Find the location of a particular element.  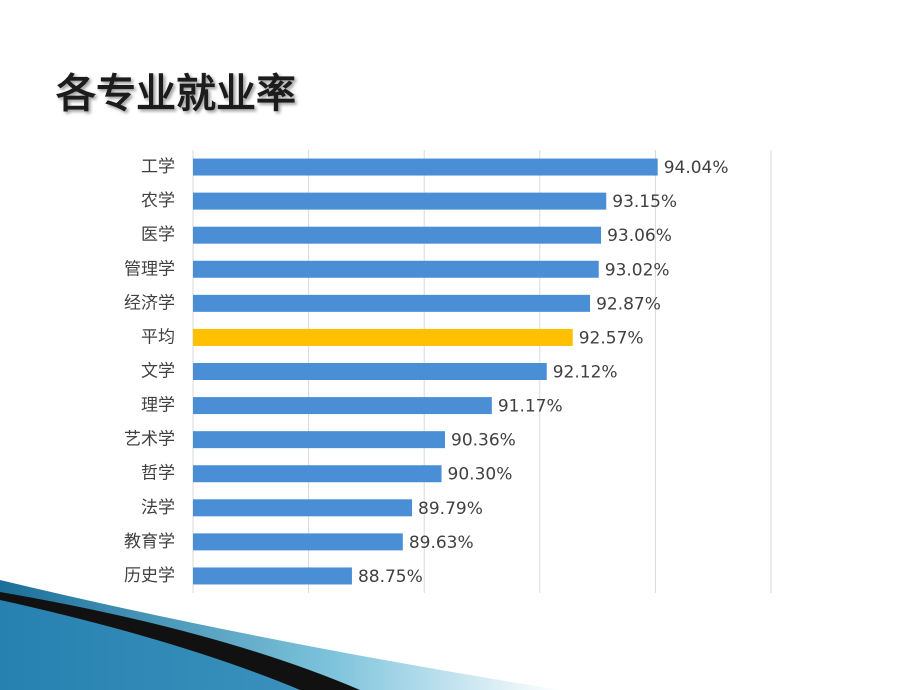

value-label: 88.75% is located at coordinates (390, 577).